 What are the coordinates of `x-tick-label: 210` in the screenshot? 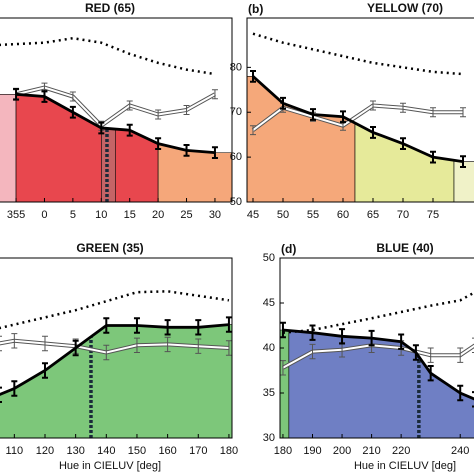 It's located at (371, 451).